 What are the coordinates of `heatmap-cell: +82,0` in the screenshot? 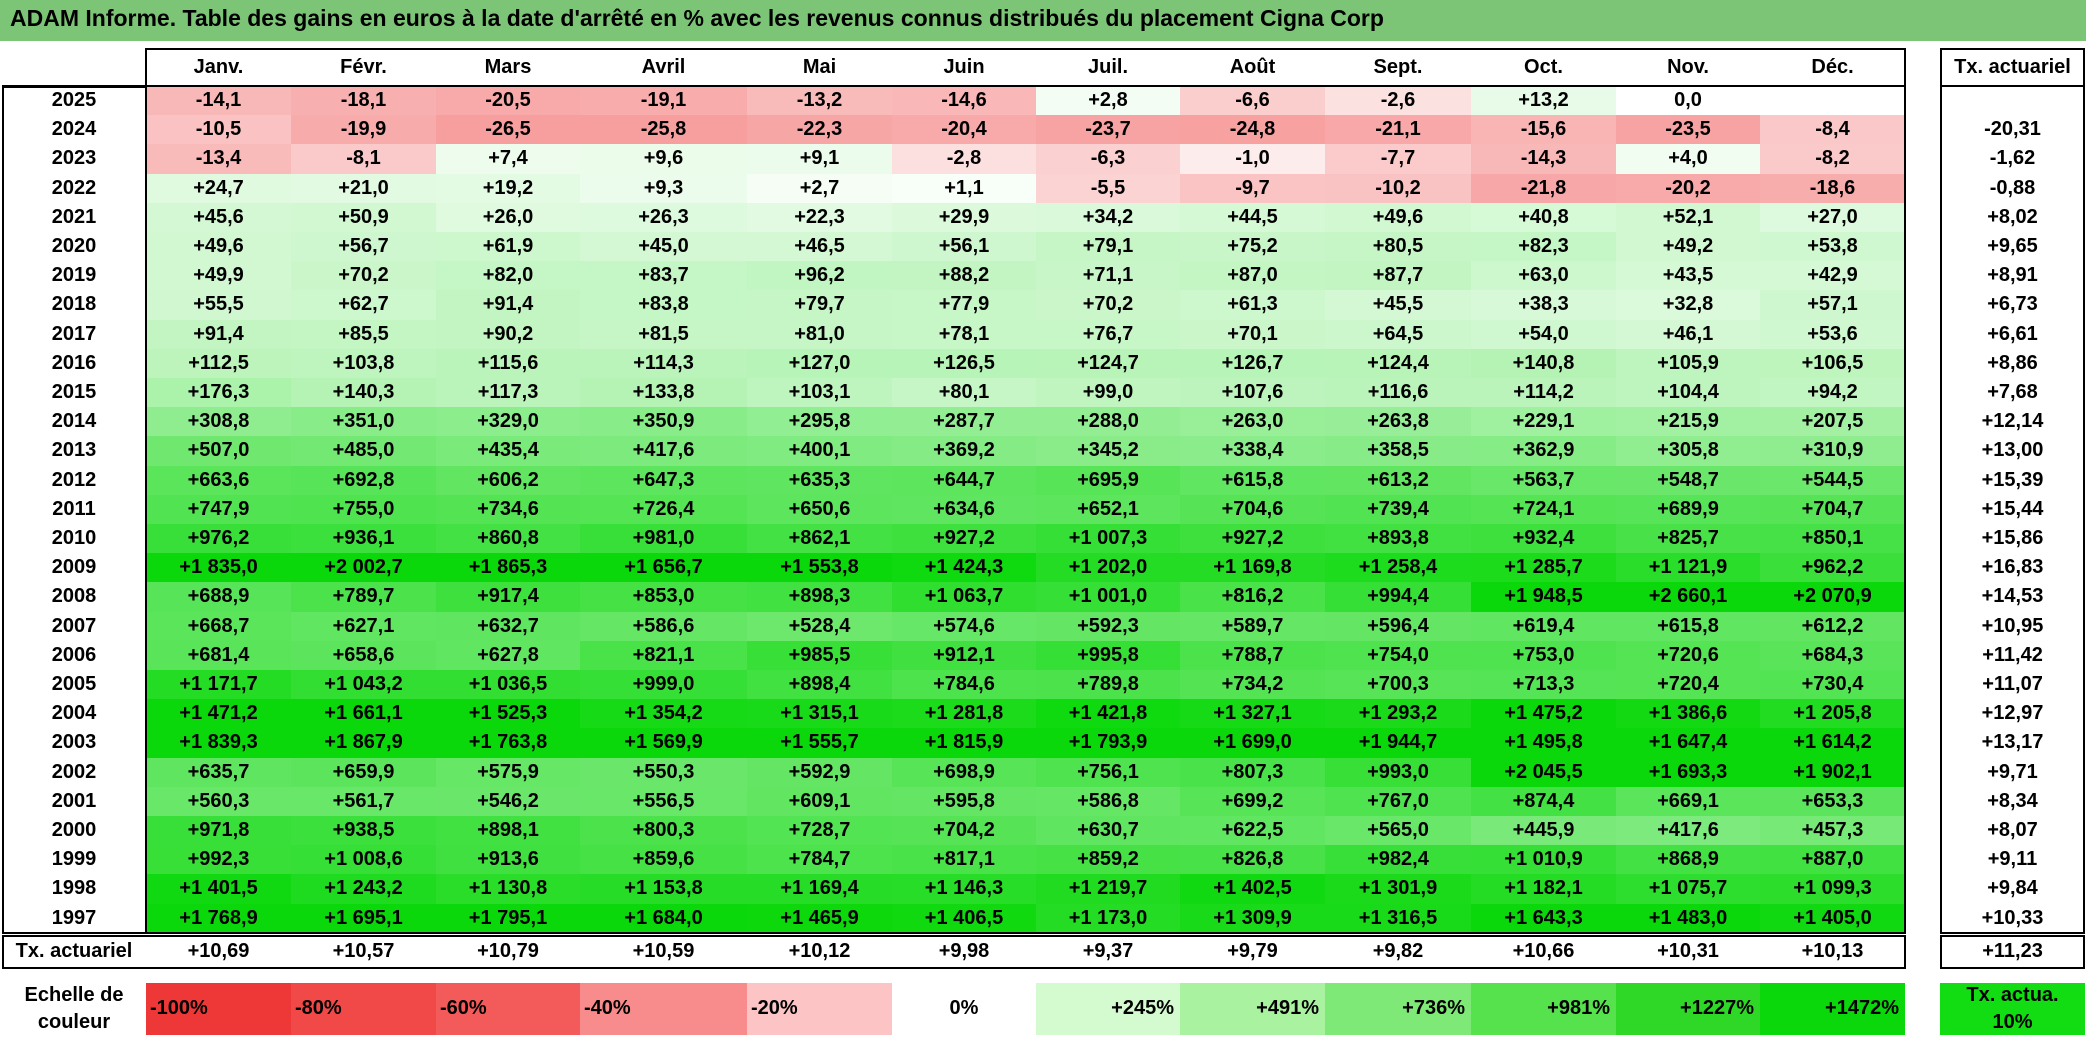 It's located at (508, 276).